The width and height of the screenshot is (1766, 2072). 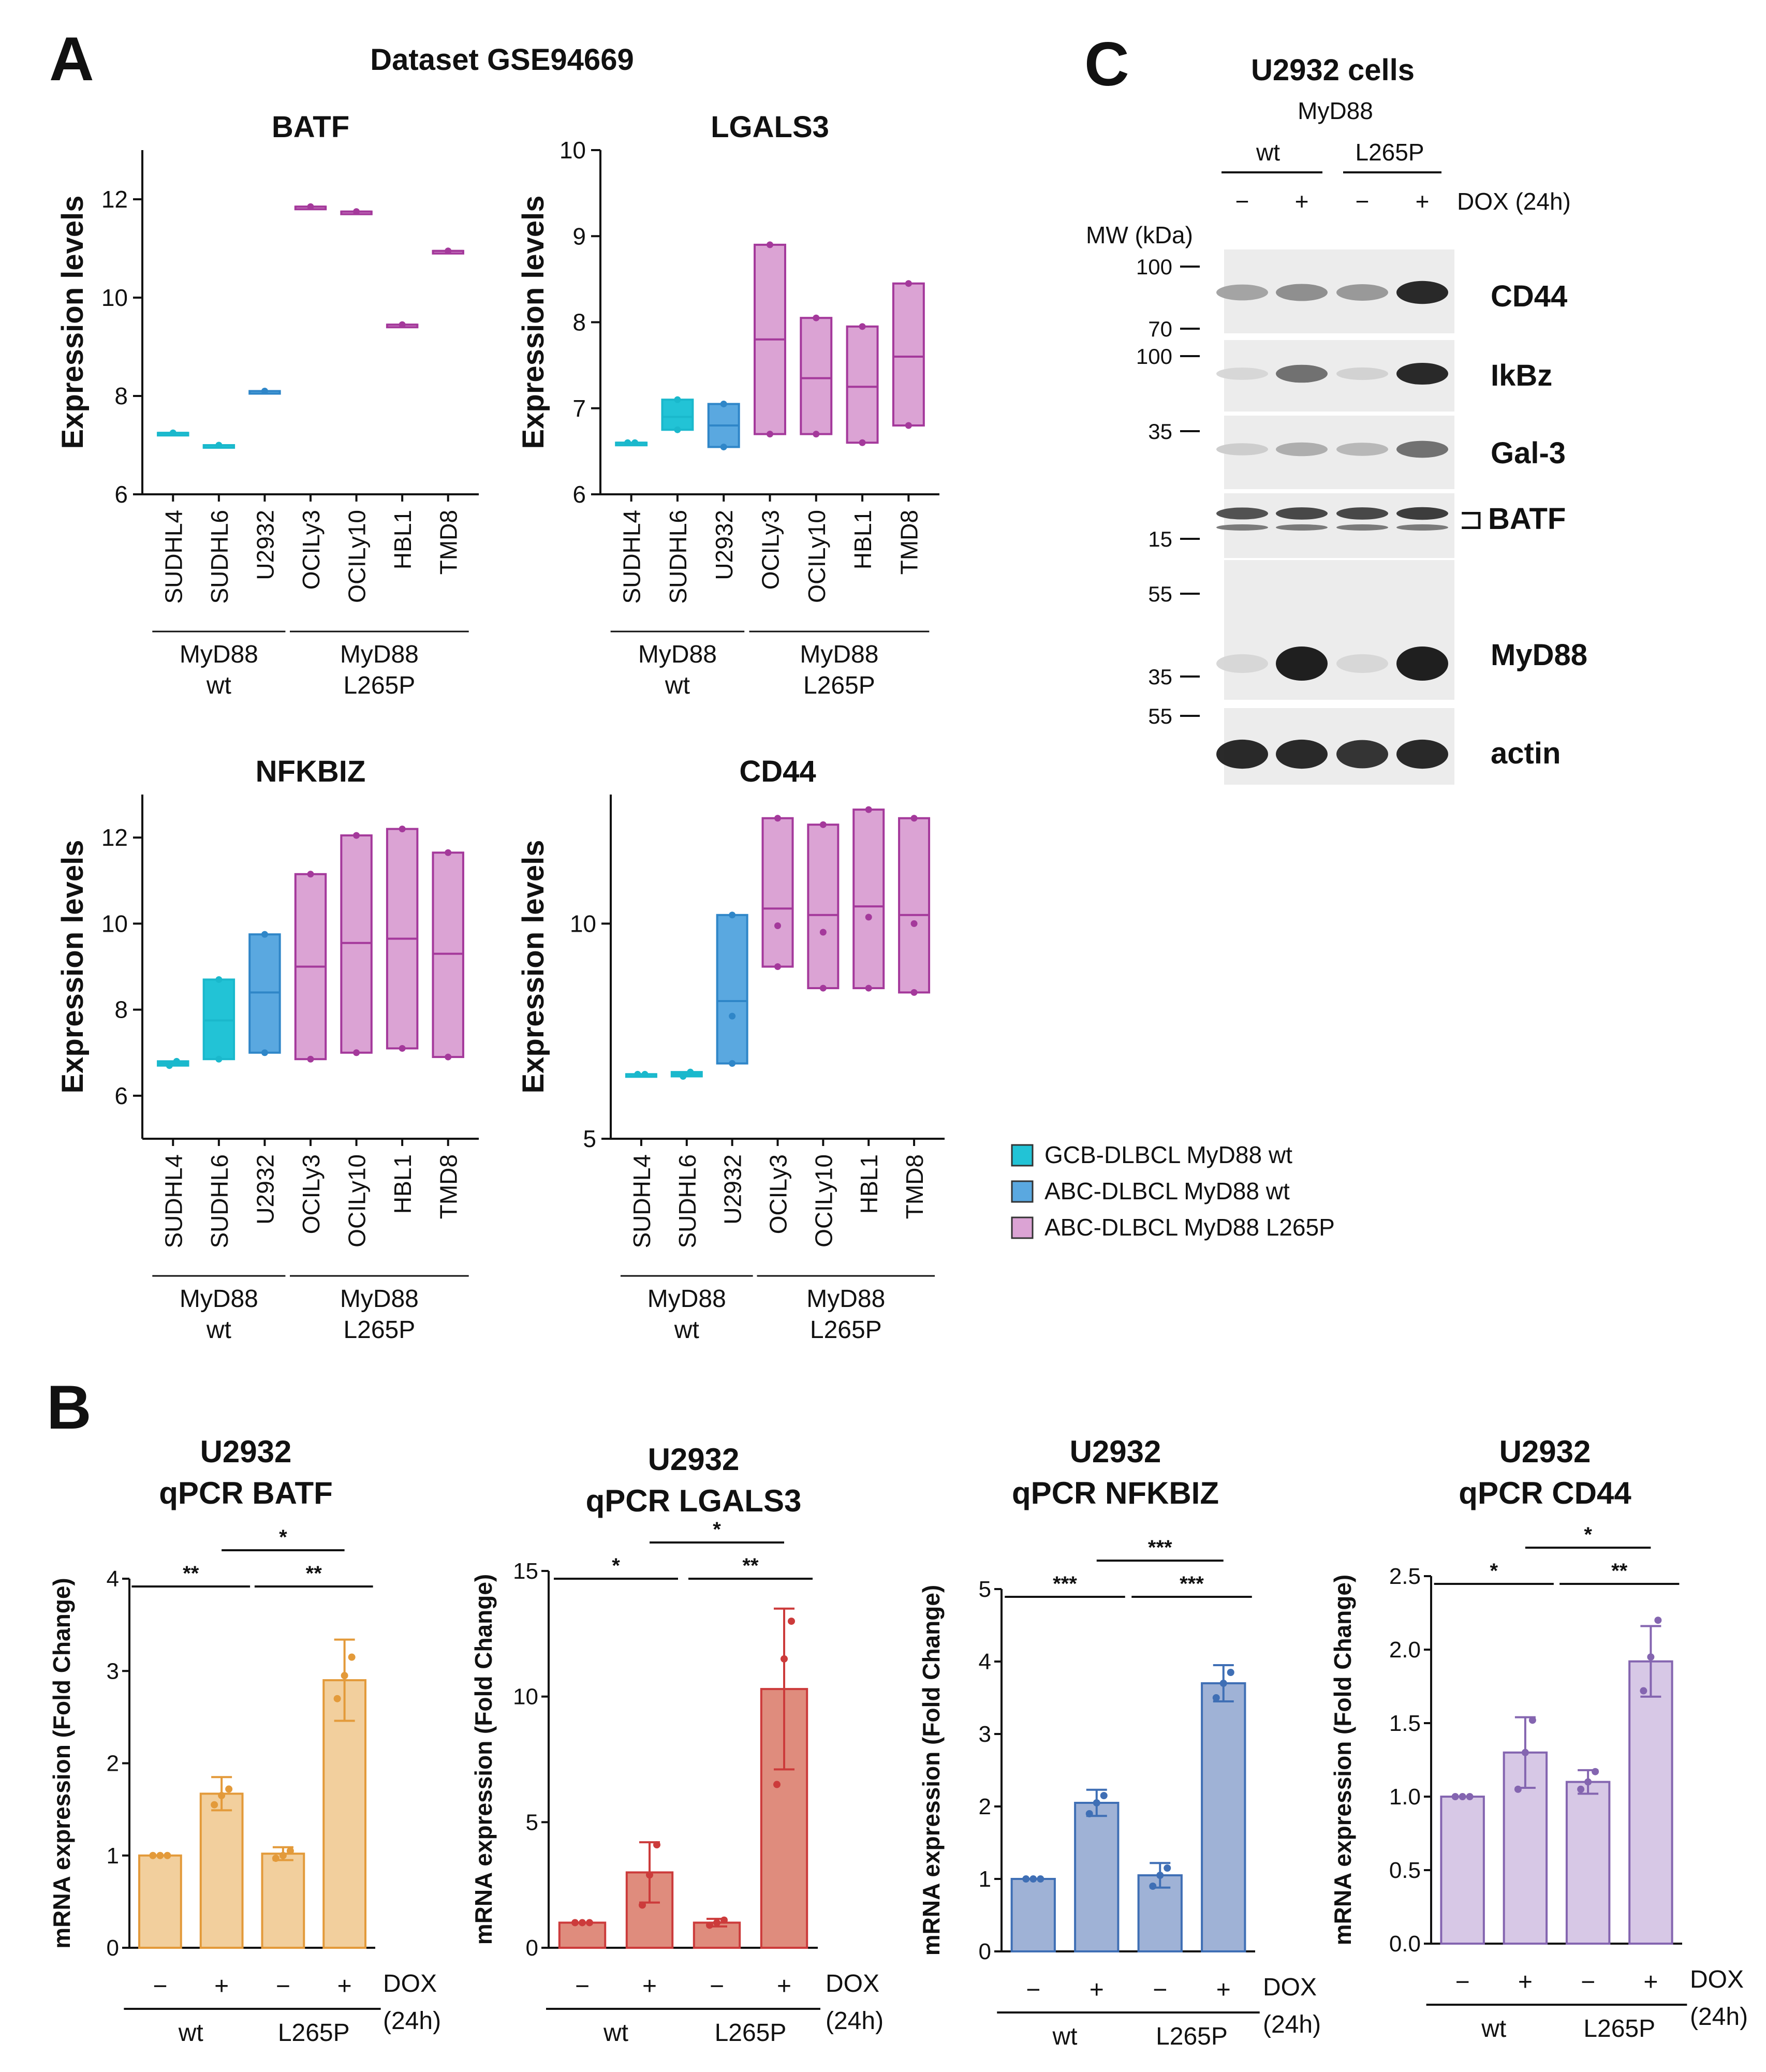 What do you see at coordinates (121, 1095) in the screenshot?
I see `y-tick-label: 6` at bounding box center [121, 1095].